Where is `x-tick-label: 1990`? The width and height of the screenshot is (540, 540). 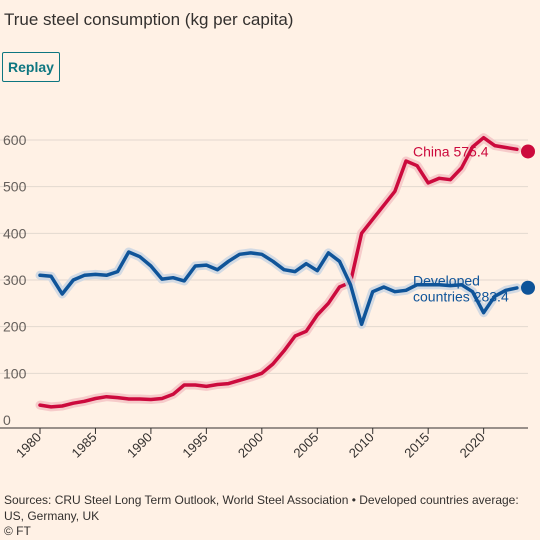
x-tick-label: 1990 is located at coordinates (139, 445).